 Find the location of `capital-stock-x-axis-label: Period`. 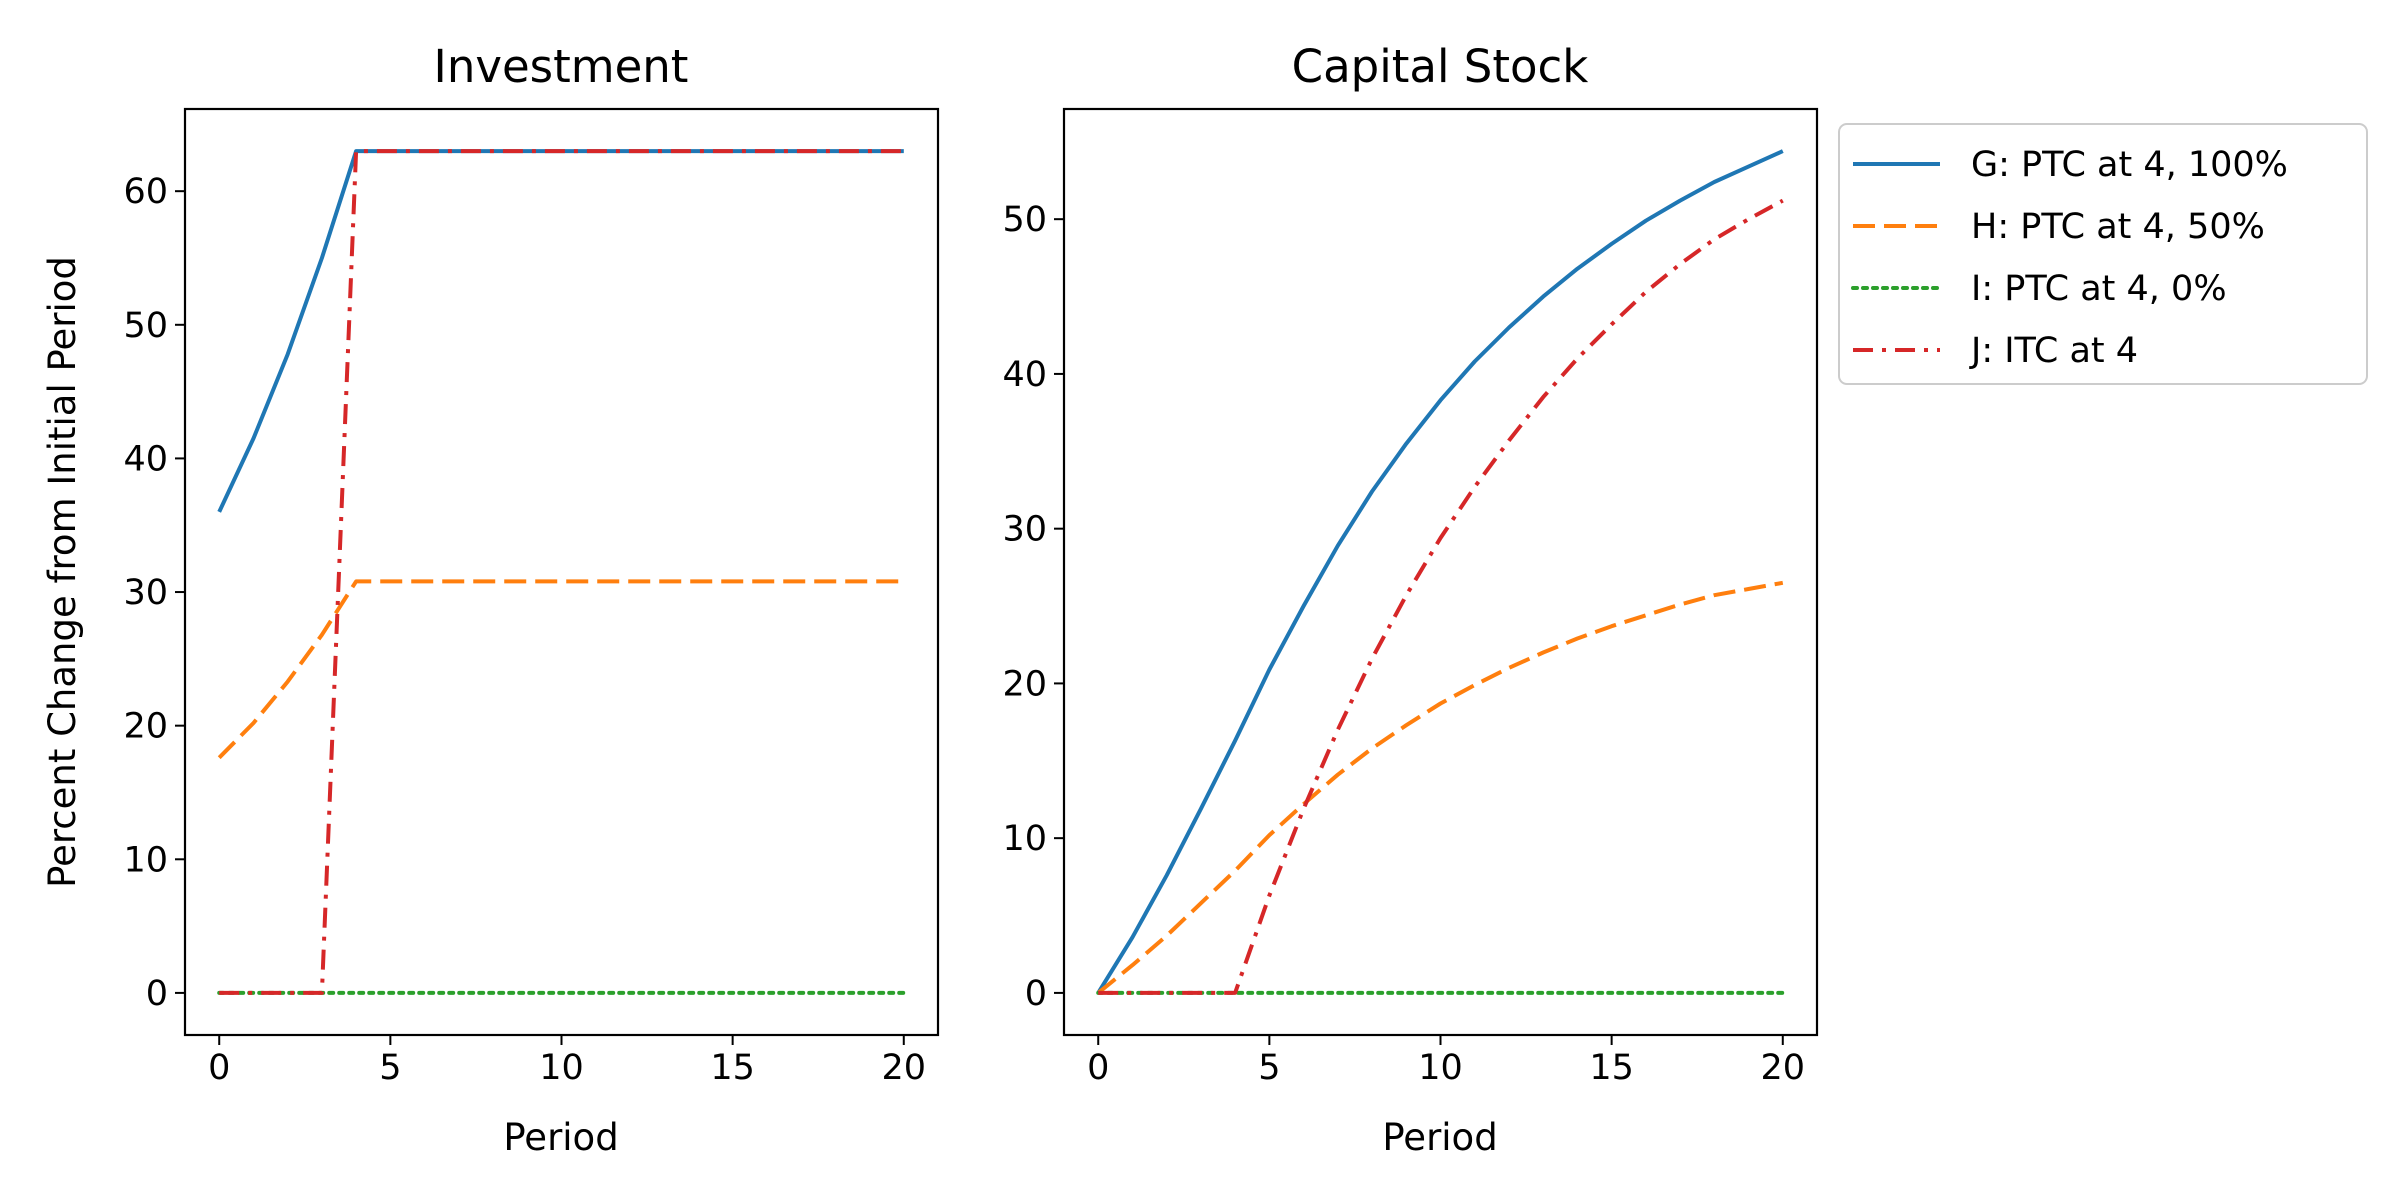

capital-stock-x-axis-label: Period is located at coordinates (1439, 1137).